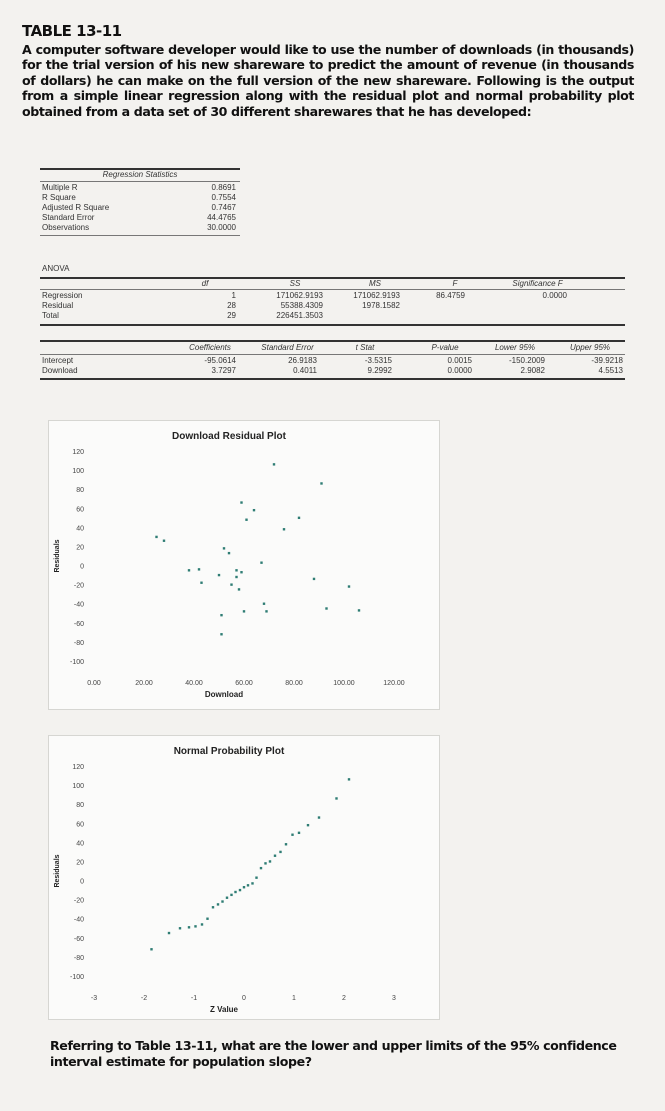 Image resolution: width=665 pixels, height=1111 pixels. Describe the element at coordinates (223, 197) in the screenshot. I see `rs-value-1: 0.7554` at that location.